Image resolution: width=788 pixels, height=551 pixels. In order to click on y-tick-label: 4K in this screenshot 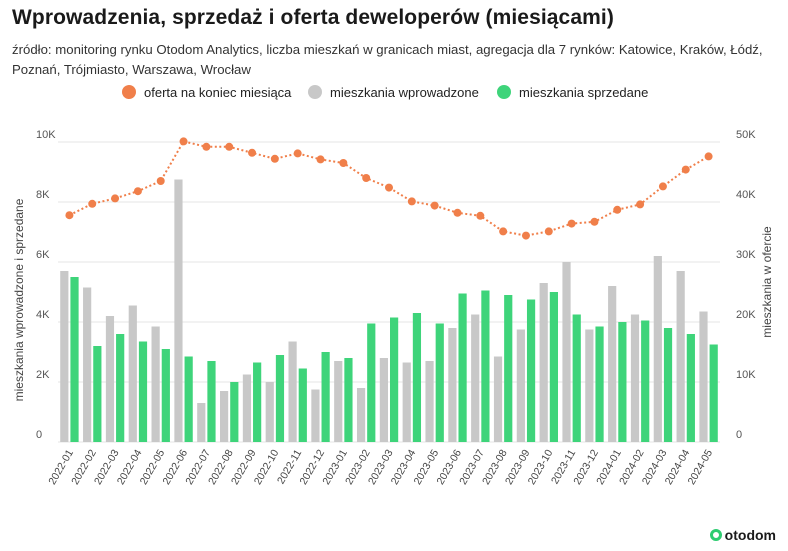, I will do `click(43, 315)`.